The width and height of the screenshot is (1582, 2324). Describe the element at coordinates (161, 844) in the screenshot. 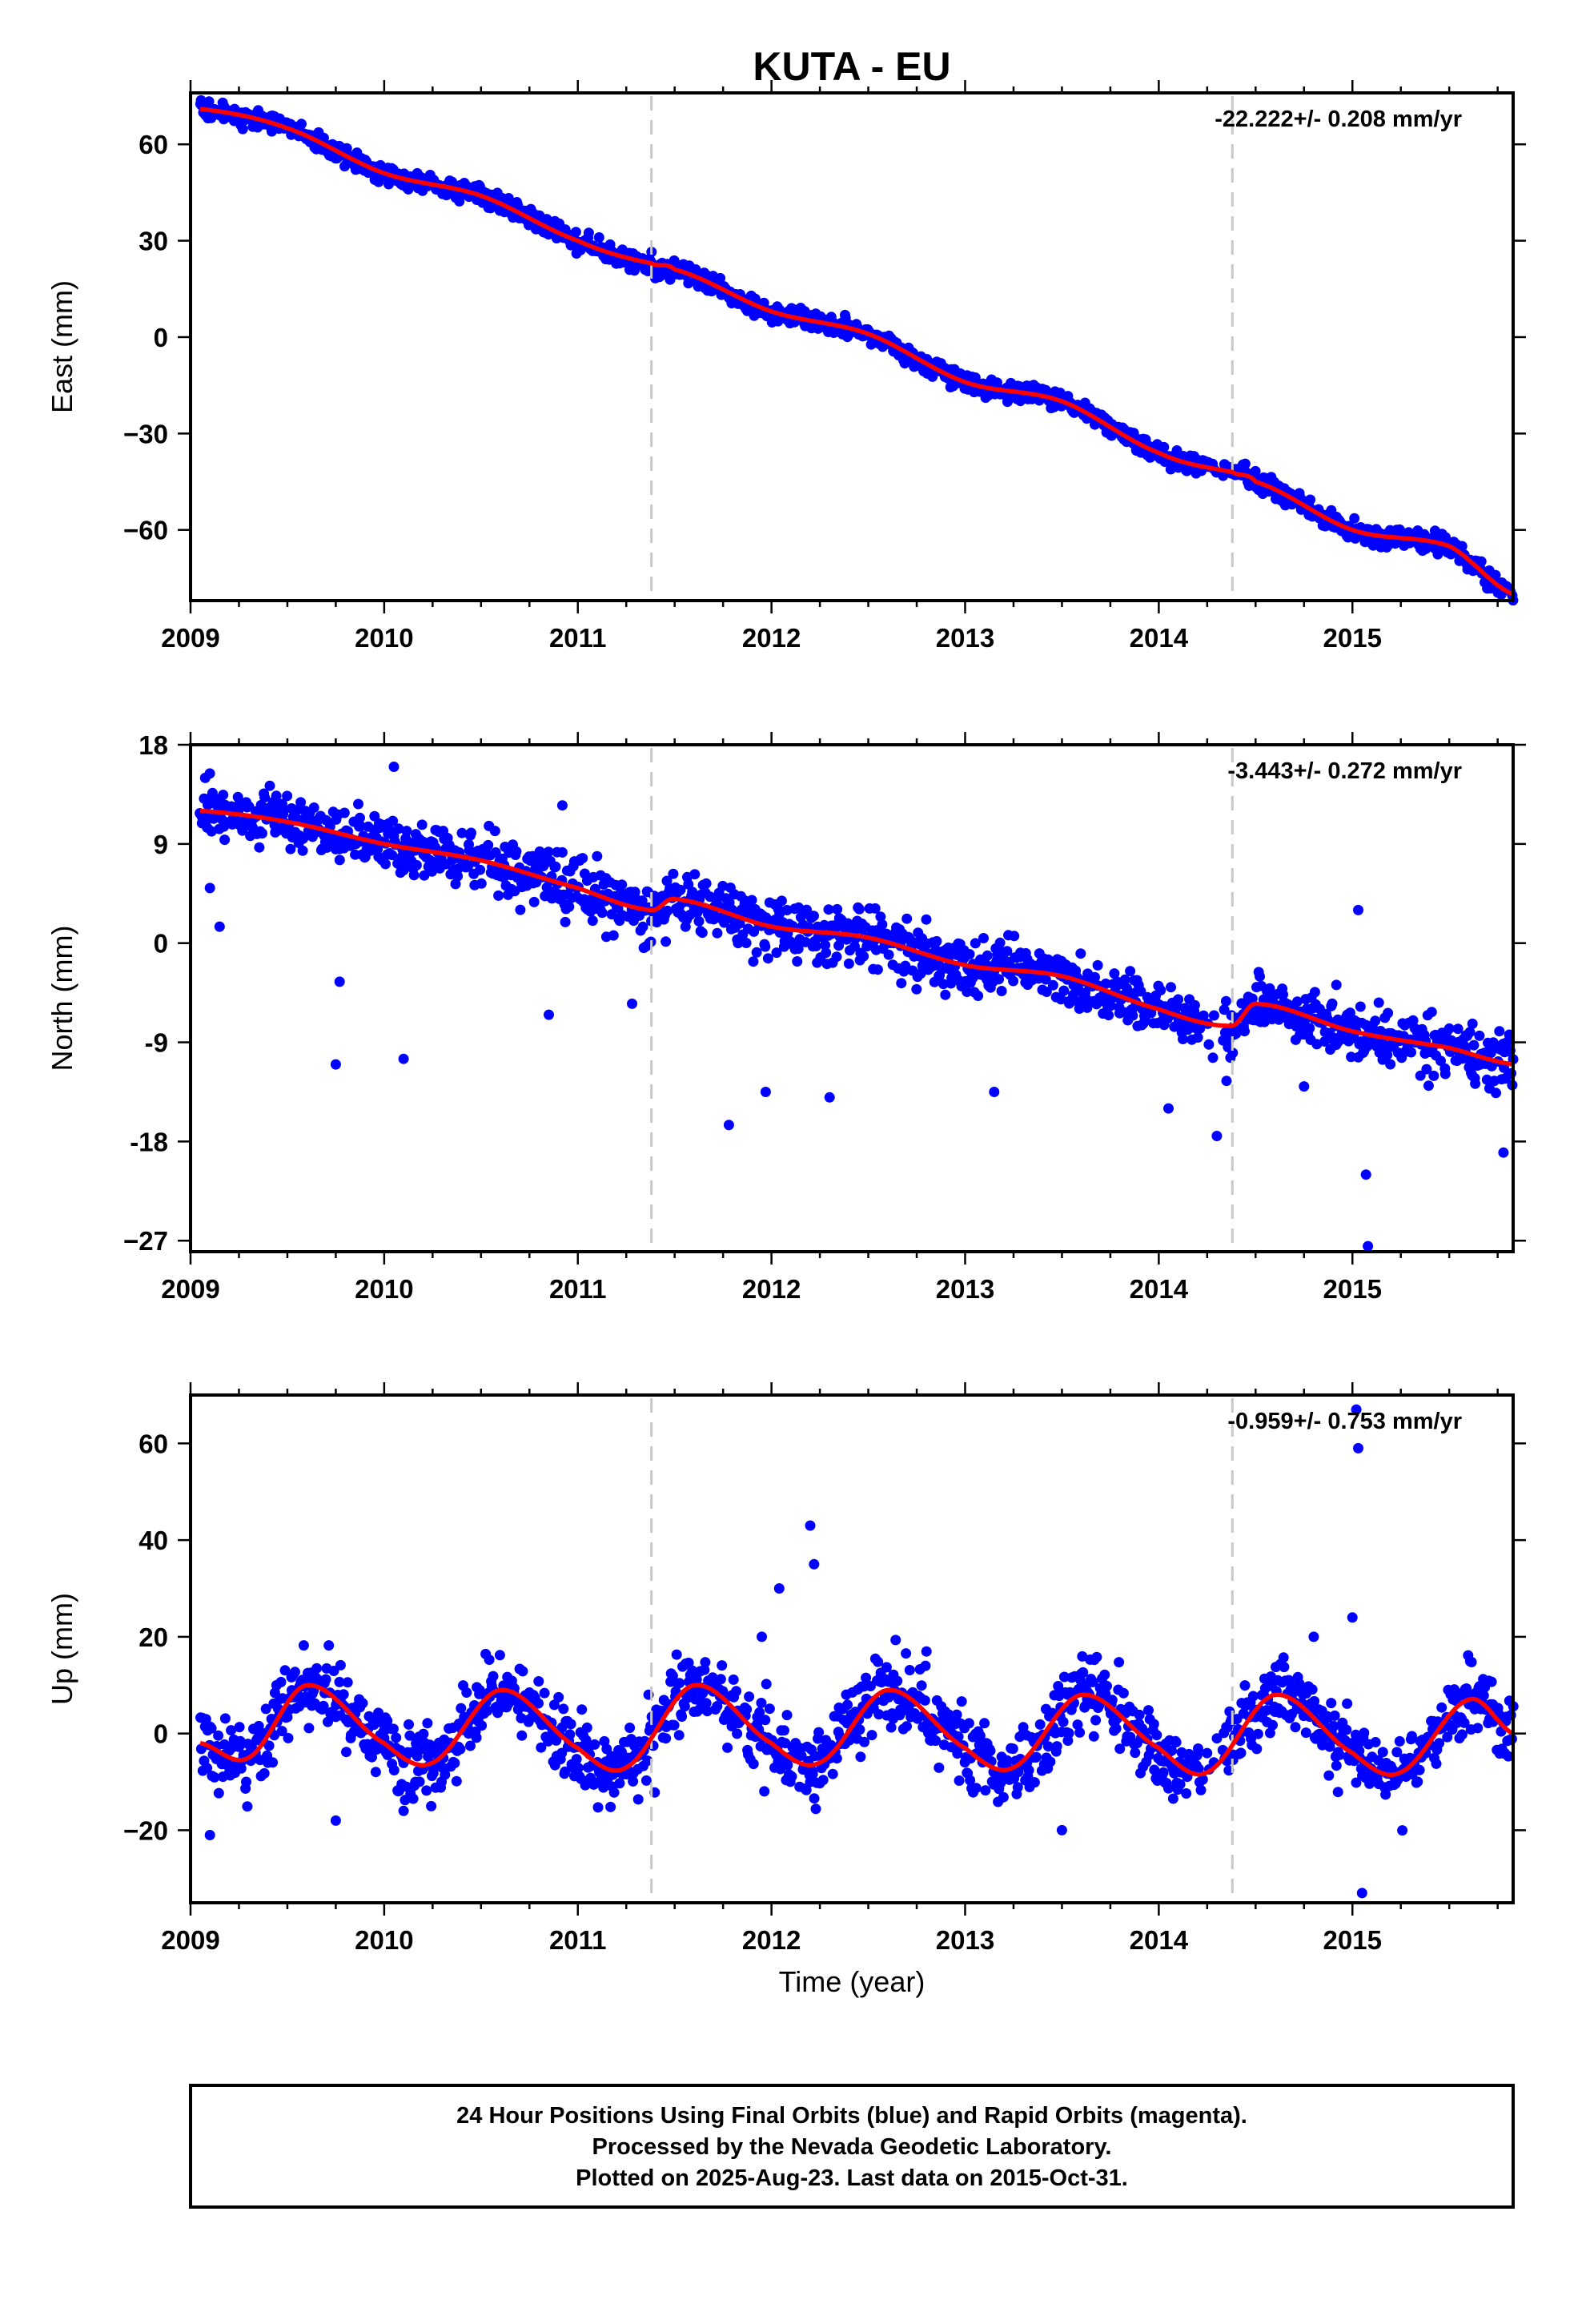

I see `y-tick-label: 9` at that location.